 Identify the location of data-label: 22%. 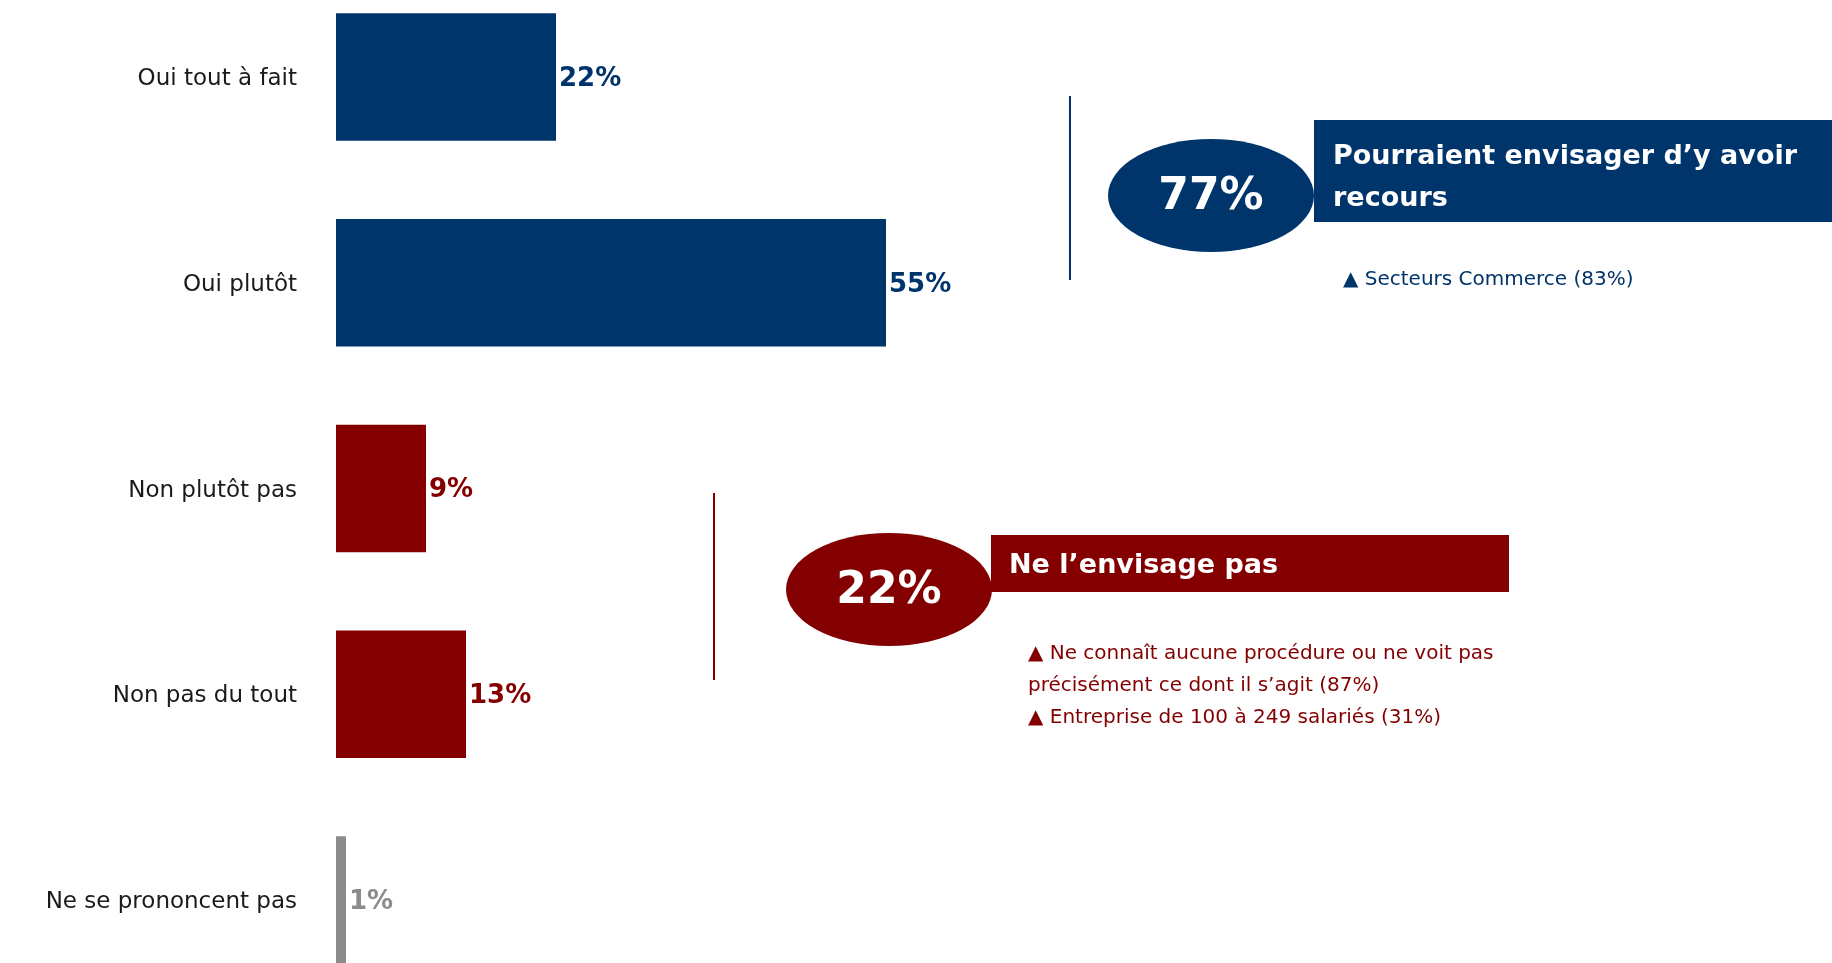
(590, 76).